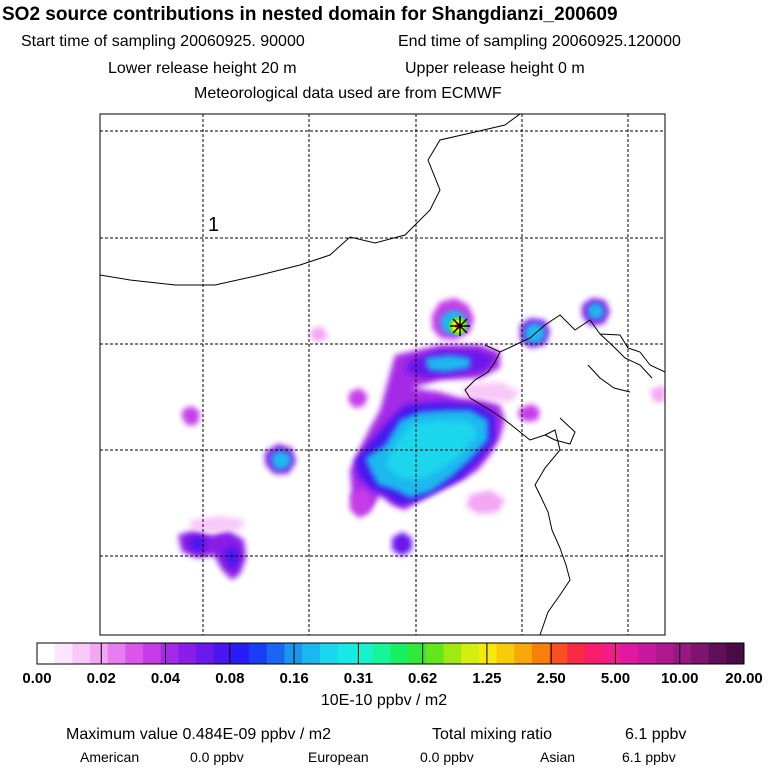  What do you see at coordinates (656, 734) in the screenshot?
I see `total-value: 6.1 ppbv` at bounding box center [656, 734].